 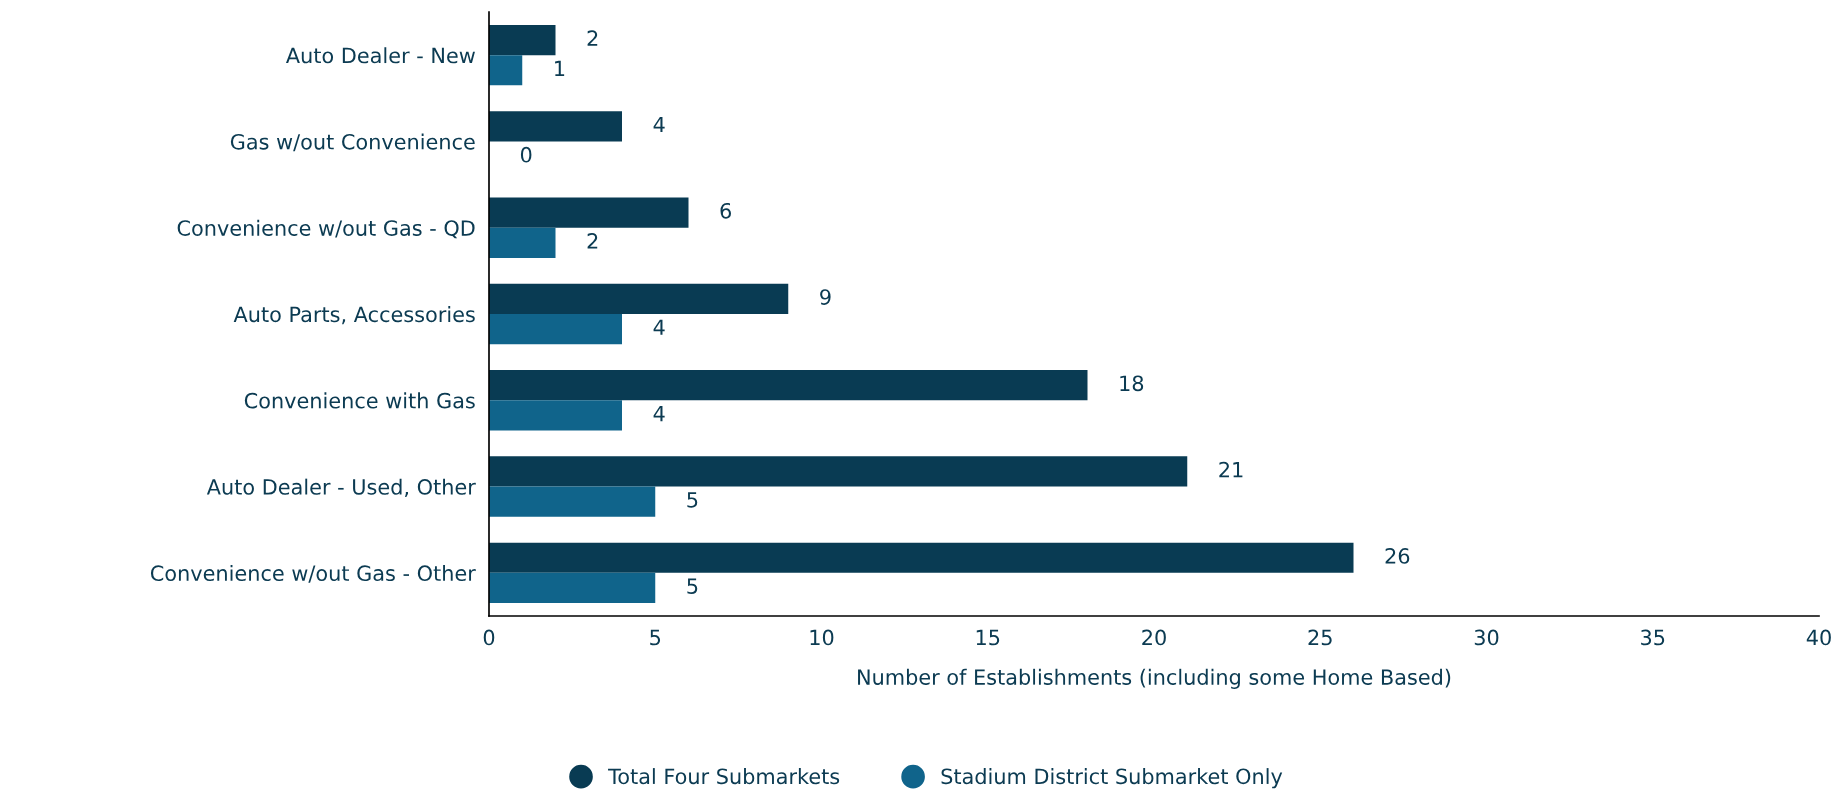 What do you see at coordinates (825, 297) in the screenshot?
I see `data-label: 9` at bounding box center [825, 297].